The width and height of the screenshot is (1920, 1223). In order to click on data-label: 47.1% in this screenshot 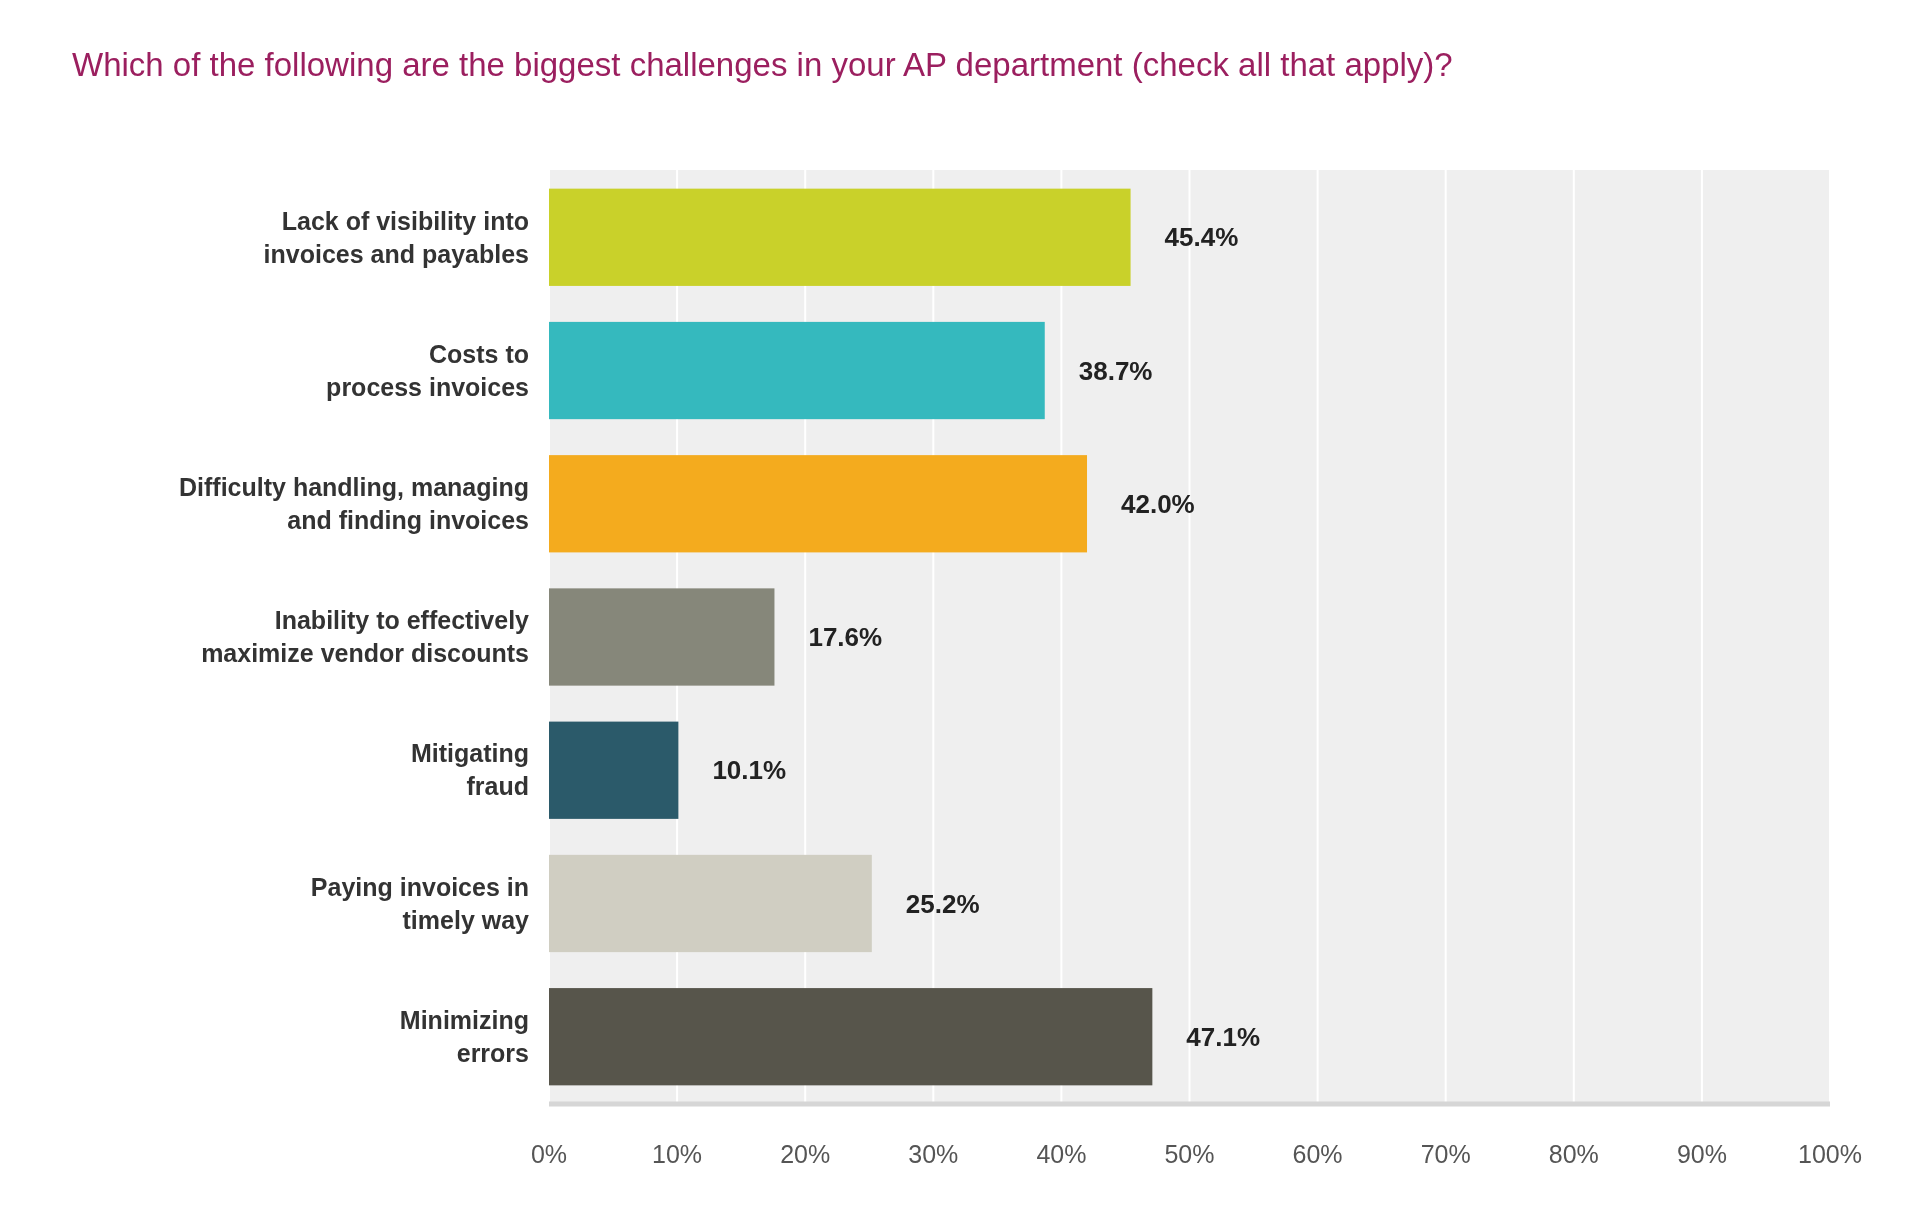, I will do `click(1223, 1036)`.